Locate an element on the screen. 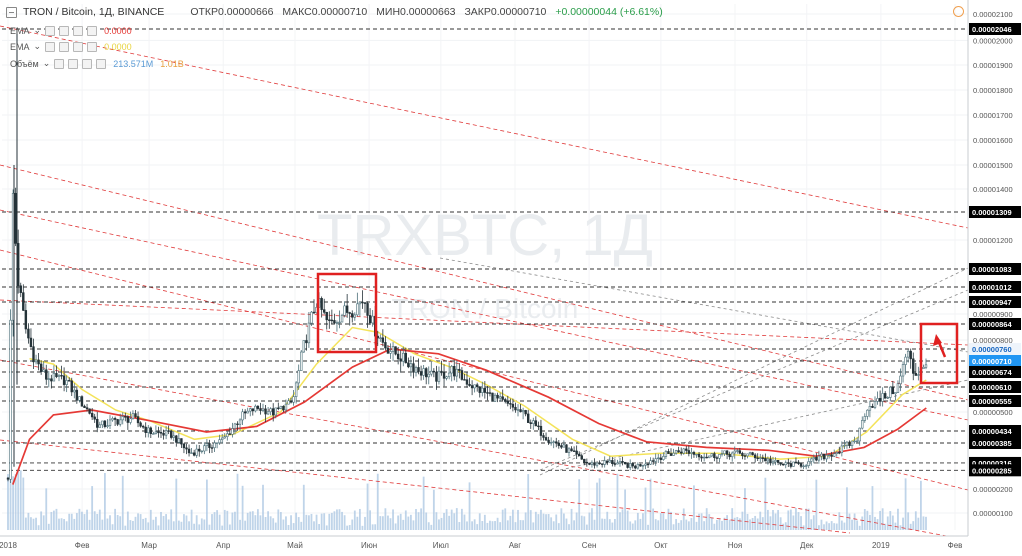 Image resolution: width=1022 pixels, height=556 pixels. indicator-ema-2: EMA ⌄ 0.0000 is located at coordinates (71, 46).